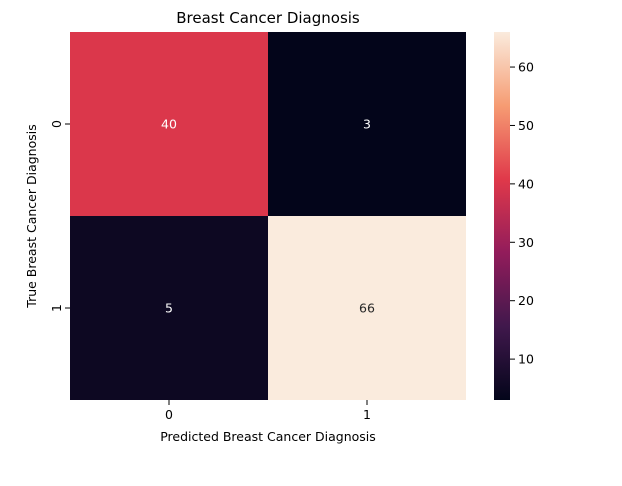  I want to click on colorbar, so click(502, 216).